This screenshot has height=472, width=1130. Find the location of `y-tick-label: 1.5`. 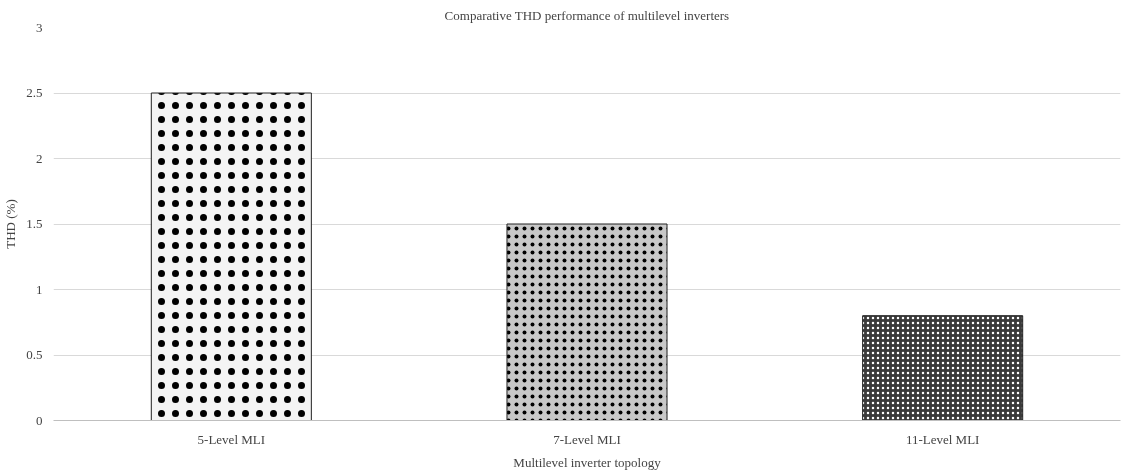

y-tick-label: 1.5 is located at coordinates (34, 223).